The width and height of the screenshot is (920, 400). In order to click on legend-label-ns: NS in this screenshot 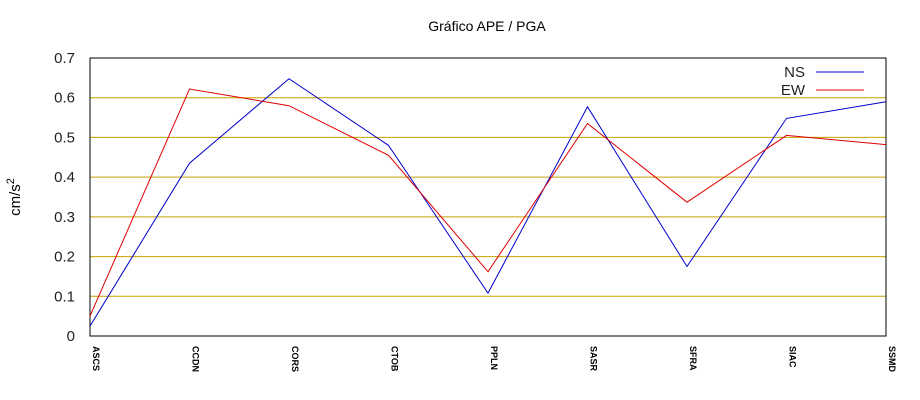, I will do `click(794, 72)`.